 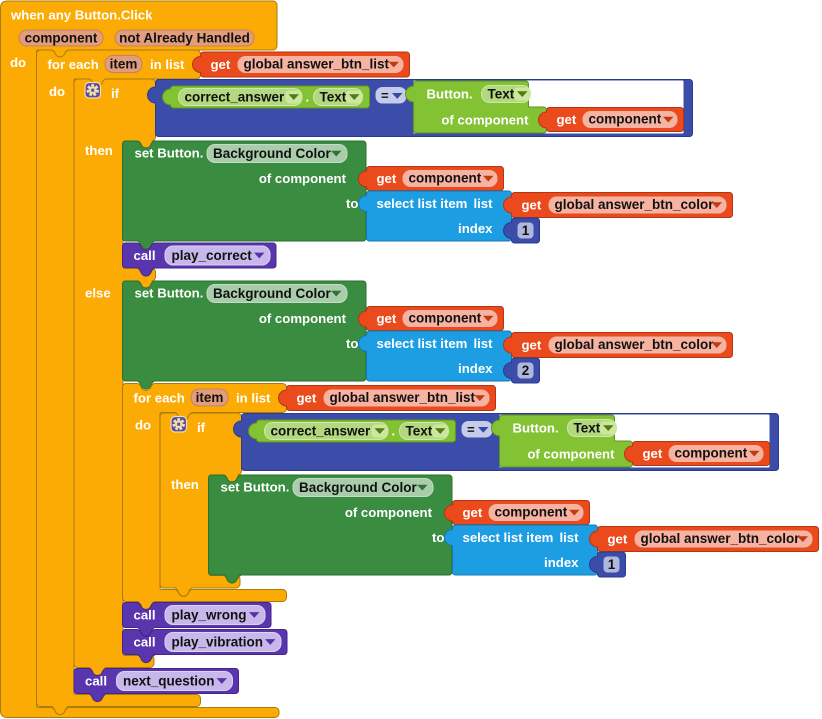 I want to click on svg-text: play_correct, so click(x=212, y=255).